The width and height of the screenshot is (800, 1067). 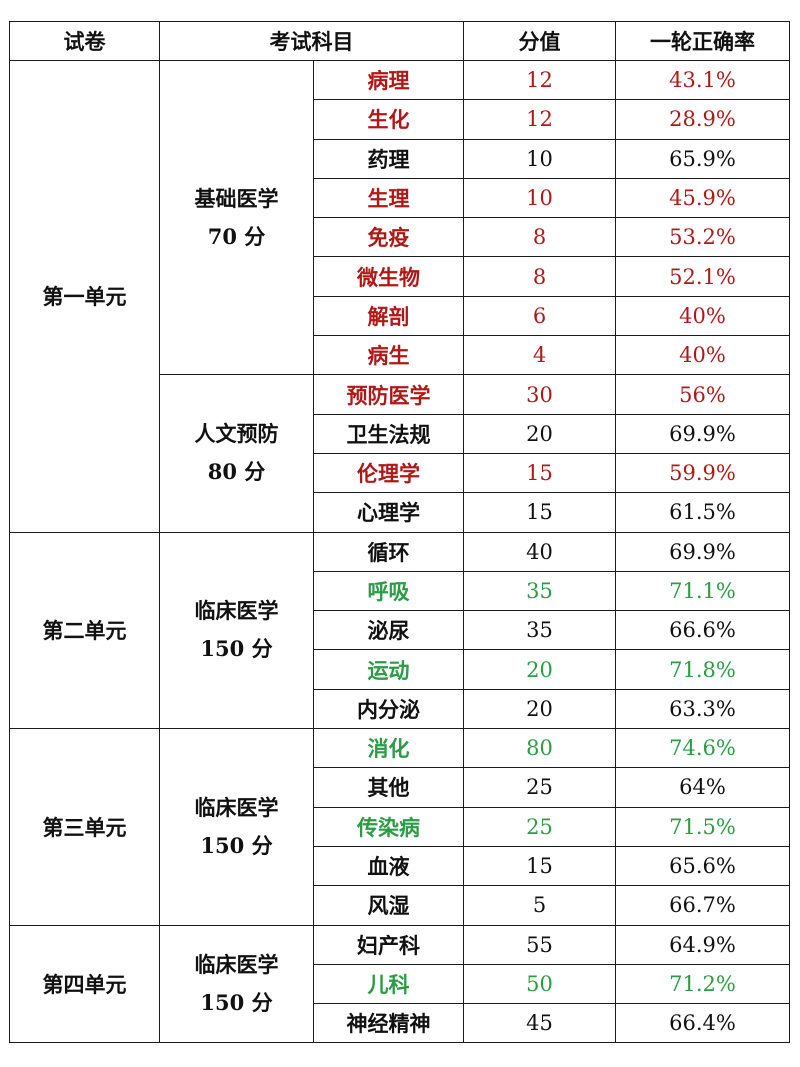 I want to click on rate-value: 63.3%, so click(x=702, y=709).